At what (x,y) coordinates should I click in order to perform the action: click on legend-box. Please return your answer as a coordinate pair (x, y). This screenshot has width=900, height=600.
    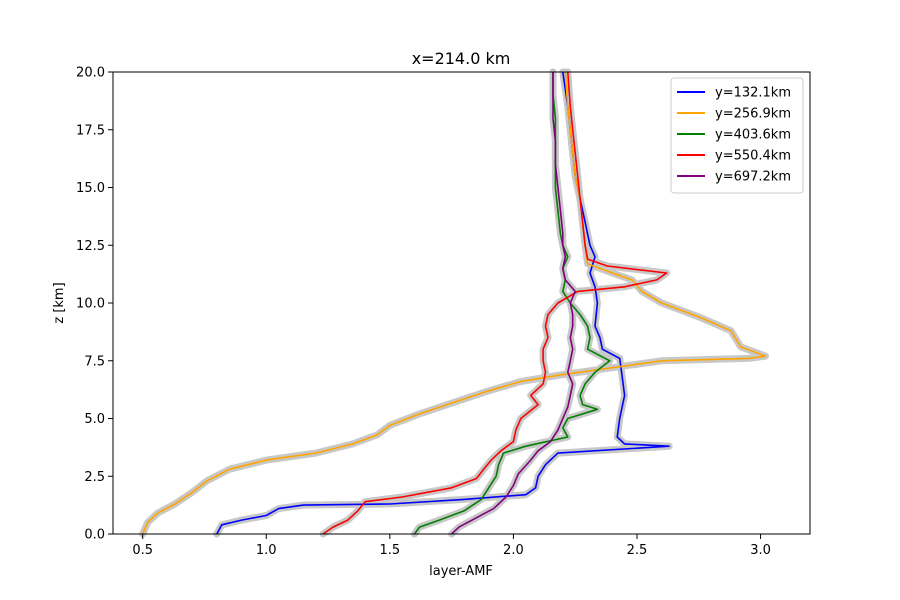
    Looking at the image, I should click on (737, 135).